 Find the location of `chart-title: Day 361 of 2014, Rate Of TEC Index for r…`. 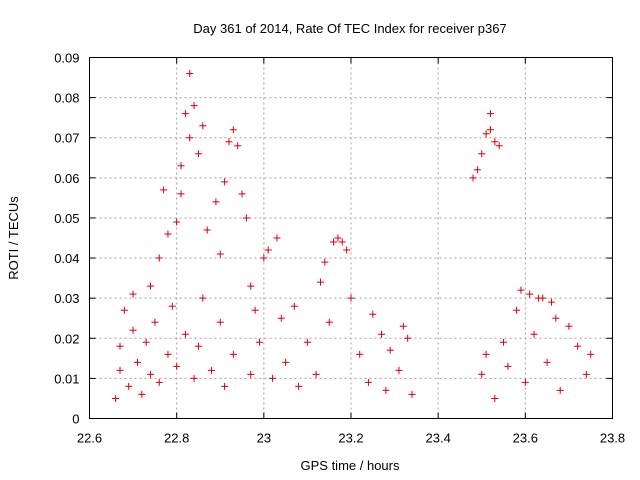

chart-title: Day 361 of 2014, Rate Of TEC Index for r… is located at coordinates (349, 28).